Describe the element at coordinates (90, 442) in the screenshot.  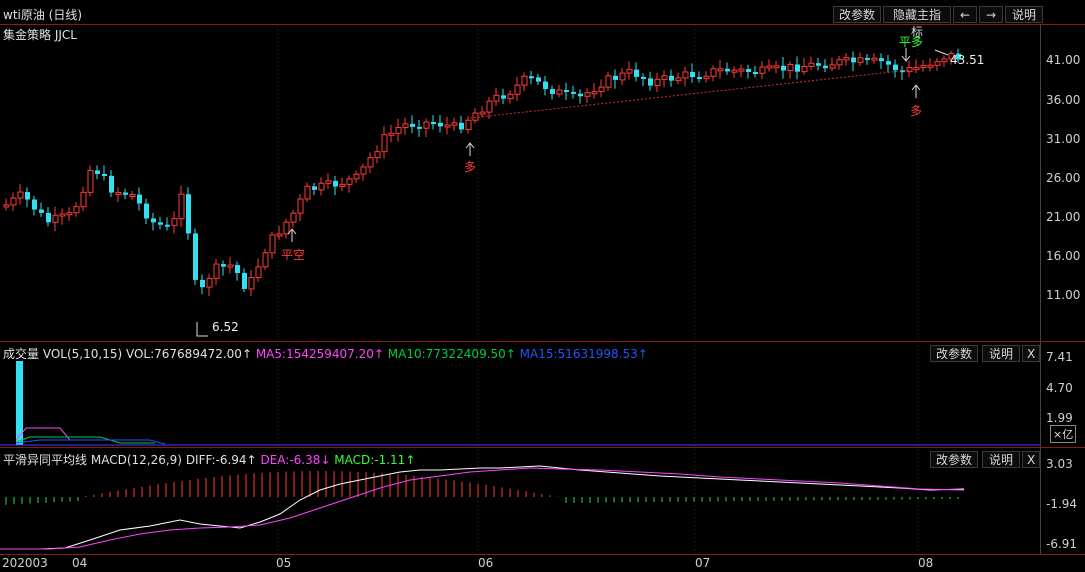
I see `ma15-line` at that location.